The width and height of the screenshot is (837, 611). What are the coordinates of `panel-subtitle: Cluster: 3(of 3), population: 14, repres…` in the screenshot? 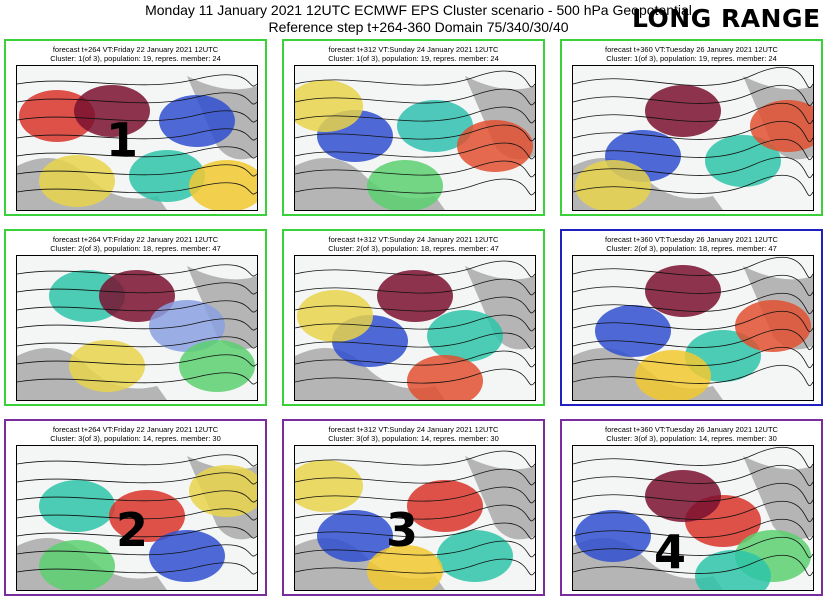 It's located at (413, 438).